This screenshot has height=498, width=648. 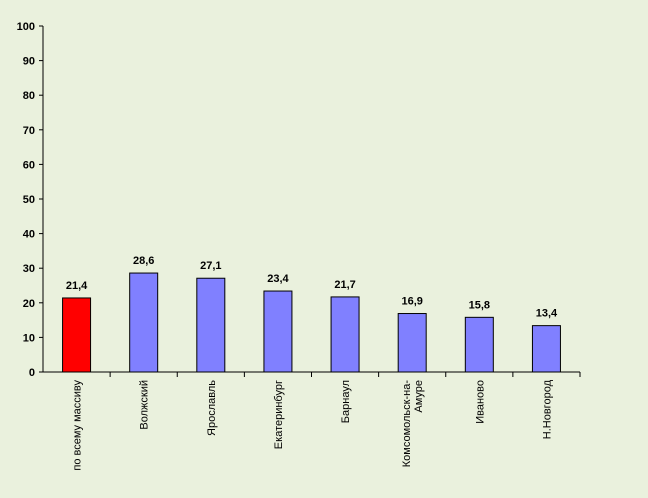 I want to click on data-label: 28,6, so click(x=143, y=261).